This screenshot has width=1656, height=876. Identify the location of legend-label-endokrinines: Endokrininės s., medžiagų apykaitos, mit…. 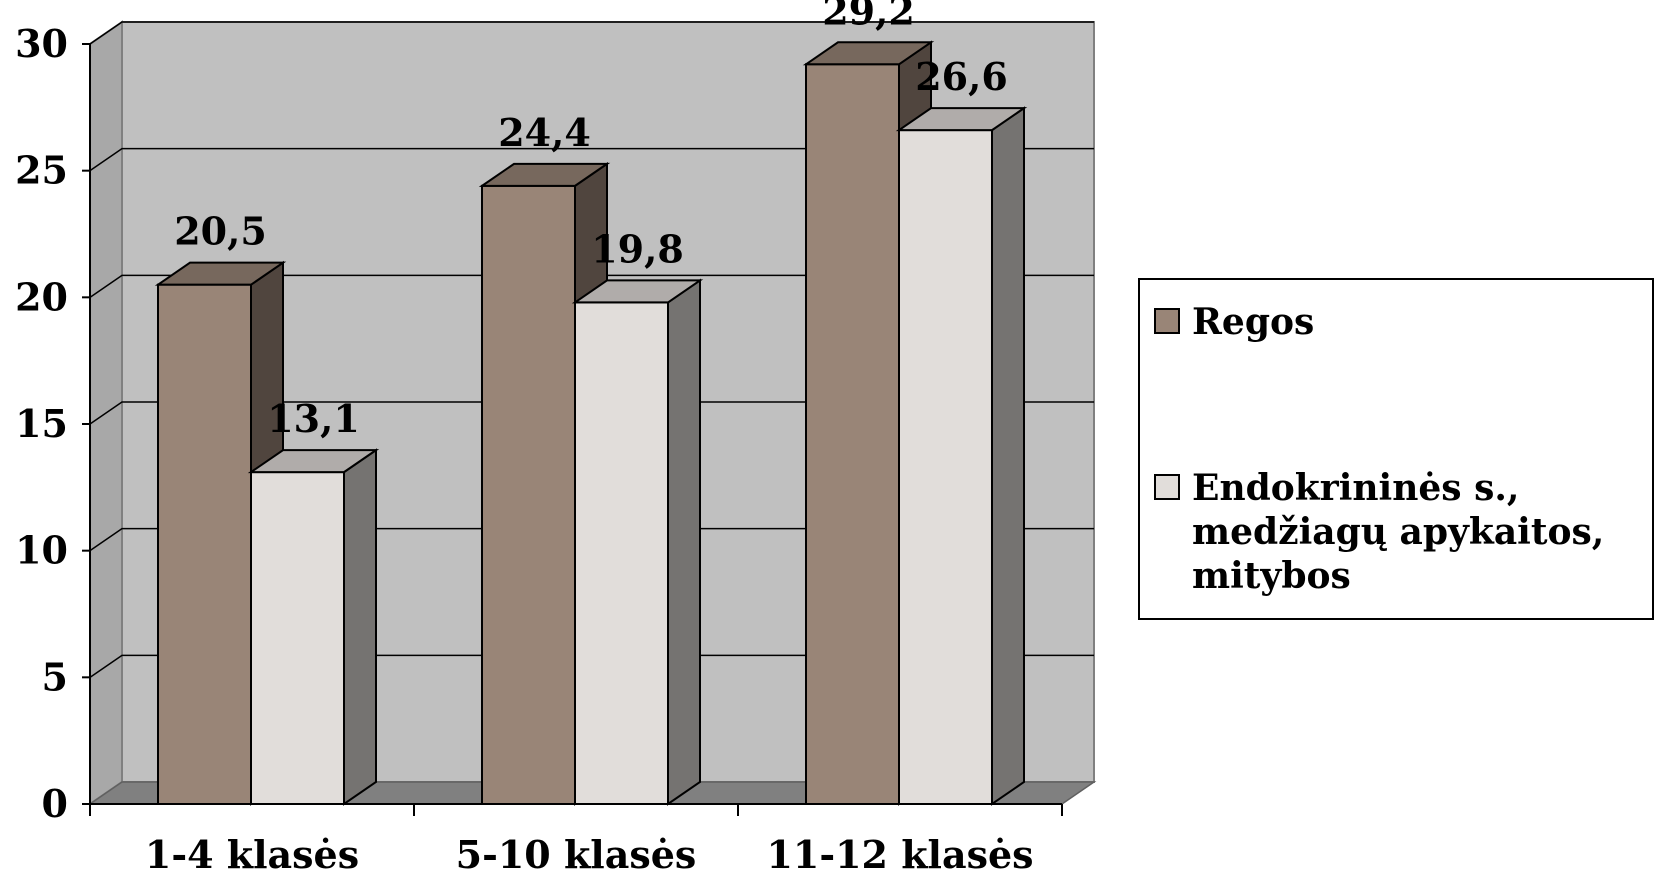
(1398, 532).